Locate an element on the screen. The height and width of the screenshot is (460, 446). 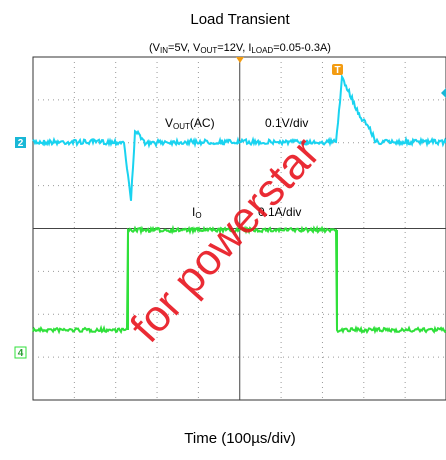
vout-scale: 0.1V/div is located at coordinates (286, 123).